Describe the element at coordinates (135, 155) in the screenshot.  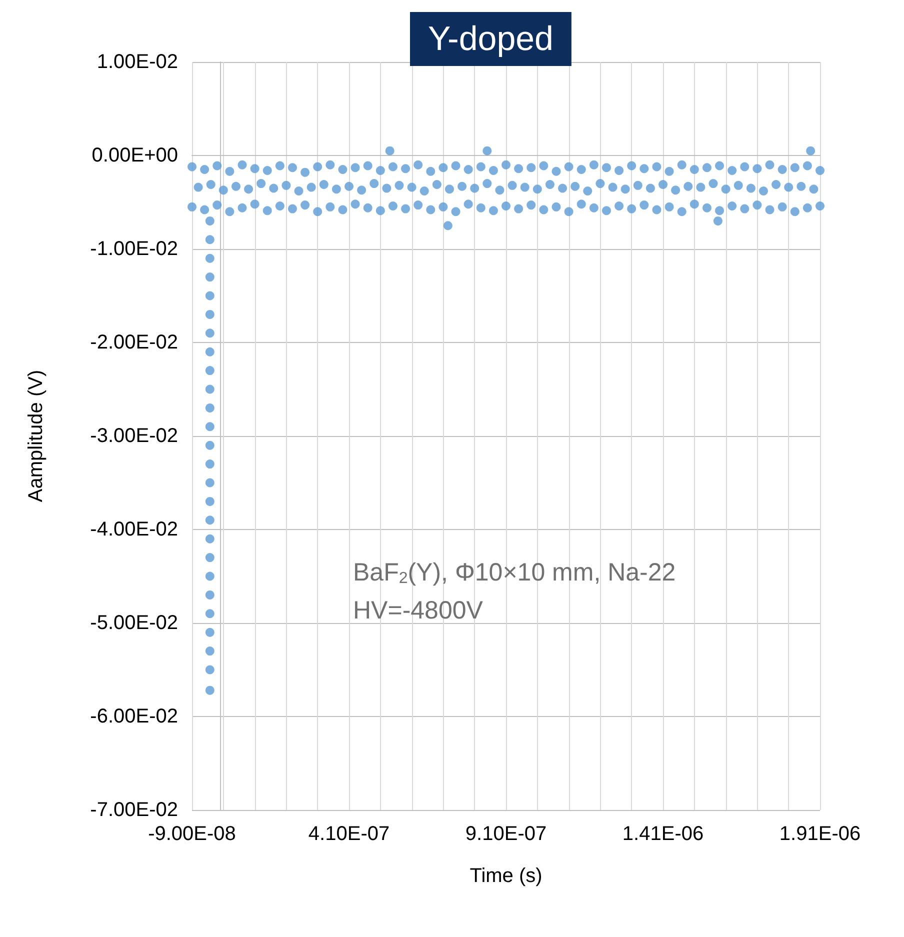
I see `y-tick-label: 0.00E+00` at that location.